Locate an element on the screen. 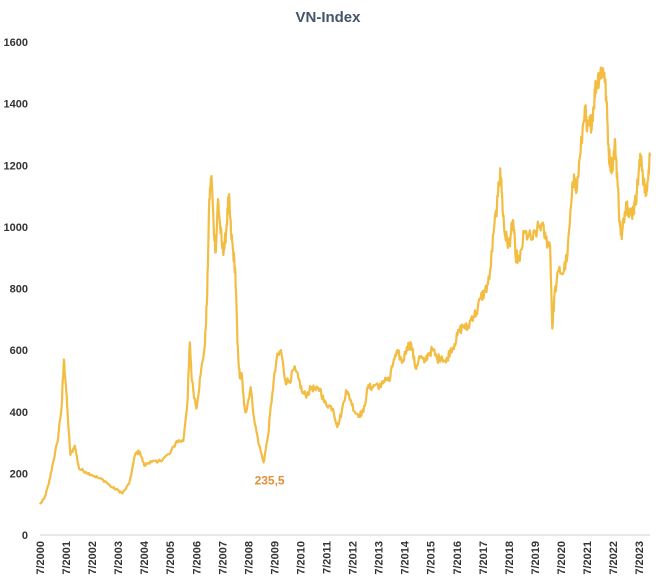 The height and width of the screenshot is (586, 660). x-tick-label: 7/2007 is located at coordinates (223, 558).